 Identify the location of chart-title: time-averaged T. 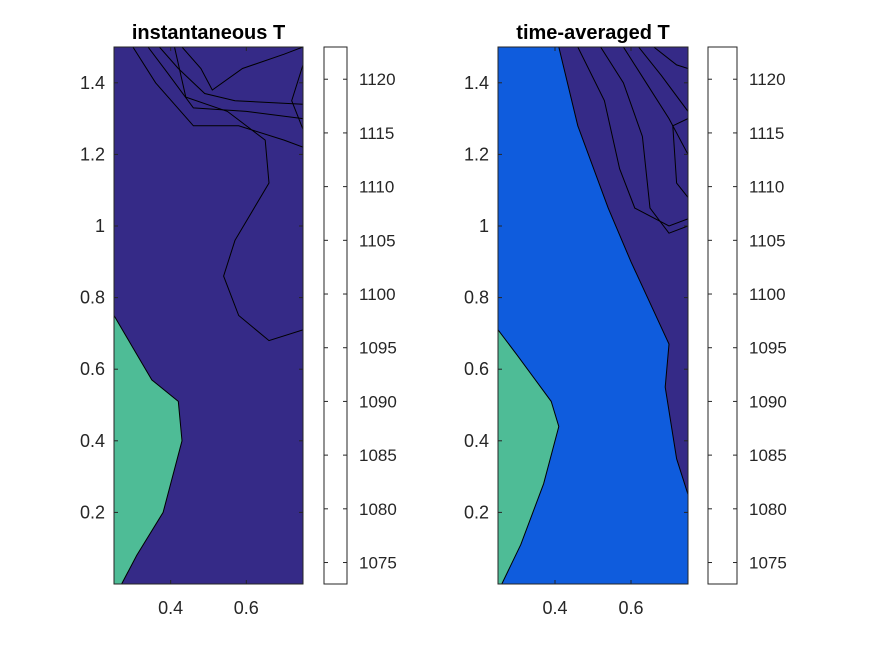
(592, 33).